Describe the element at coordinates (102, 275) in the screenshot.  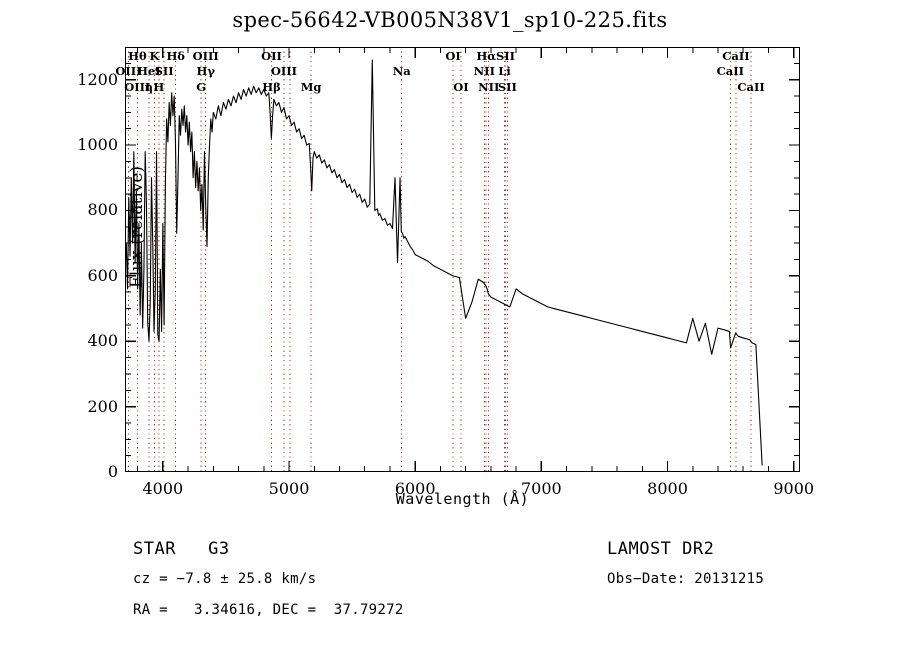
I see `y-tick-label: 600` at that location.